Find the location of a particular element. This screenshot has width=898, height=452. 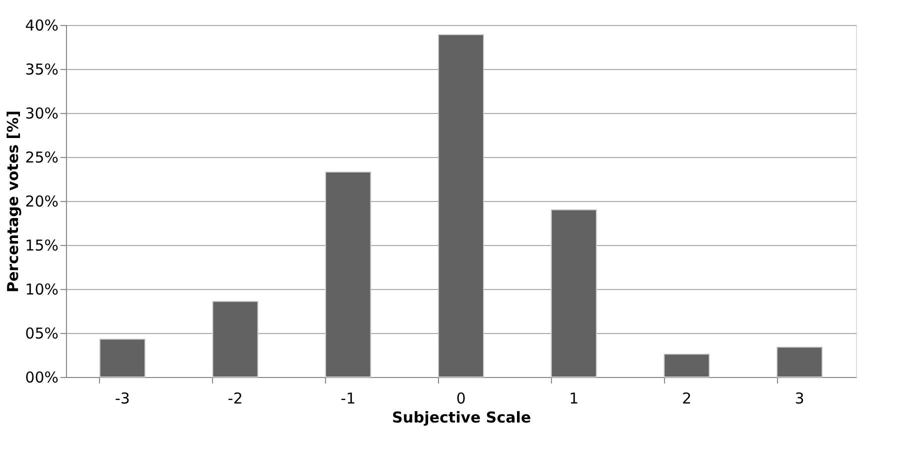

x-tick-label: -1 is located at coordinates (348, 399).